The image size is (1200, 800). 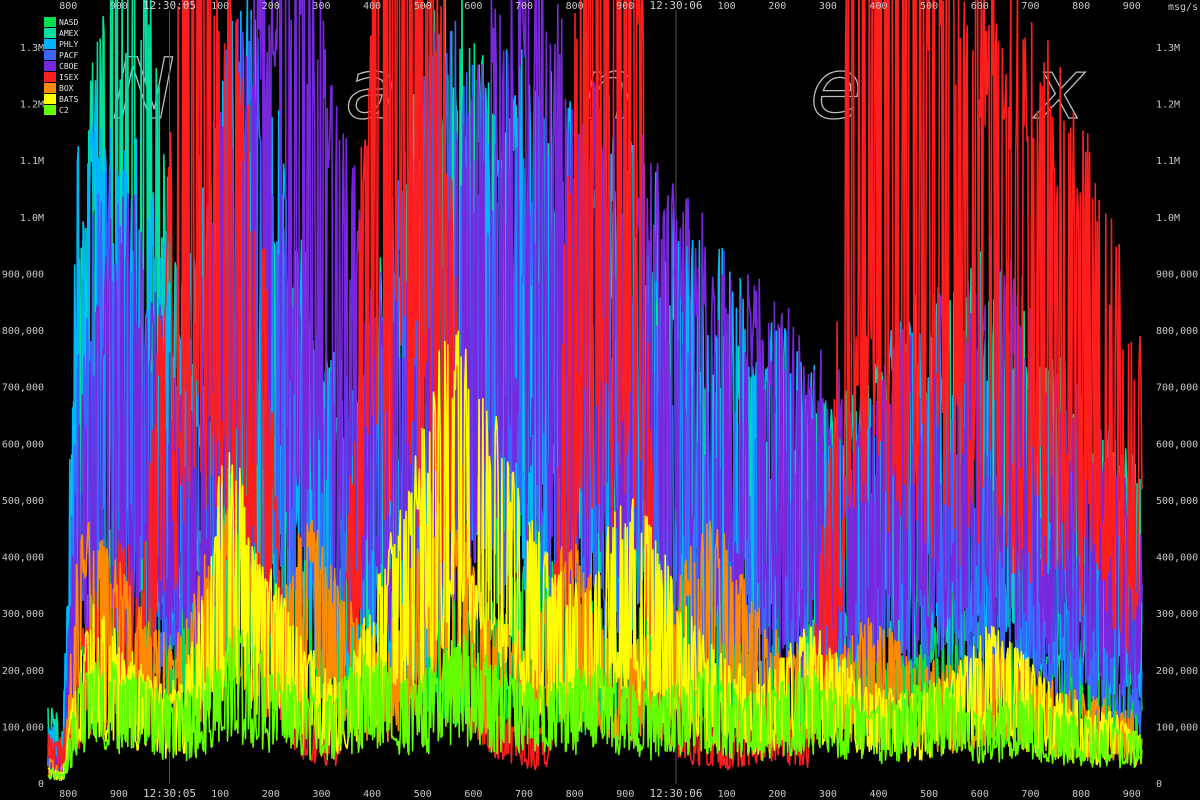 What do you see at coordinates (727, 6) in the screenshot?
I see `x-tick-label-top-13: 100` at bounding box center [727, 6].